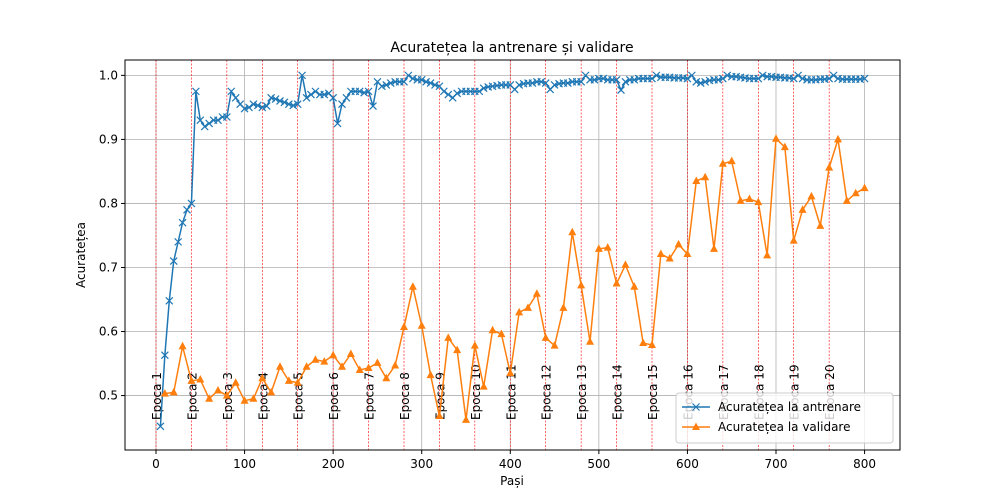 This screenshot has width=1000, height=500. What do you see at coordinates (108, 267) in the screenshot?
I see `y-tick-label: 0.7` at bounding box center [108, 267].